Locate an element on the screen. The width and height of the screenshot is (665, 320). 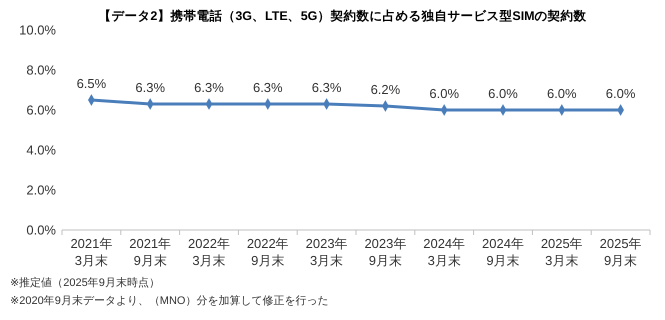
x-tick-label: 2022年 3月末 is located at coordinates (209, 252).